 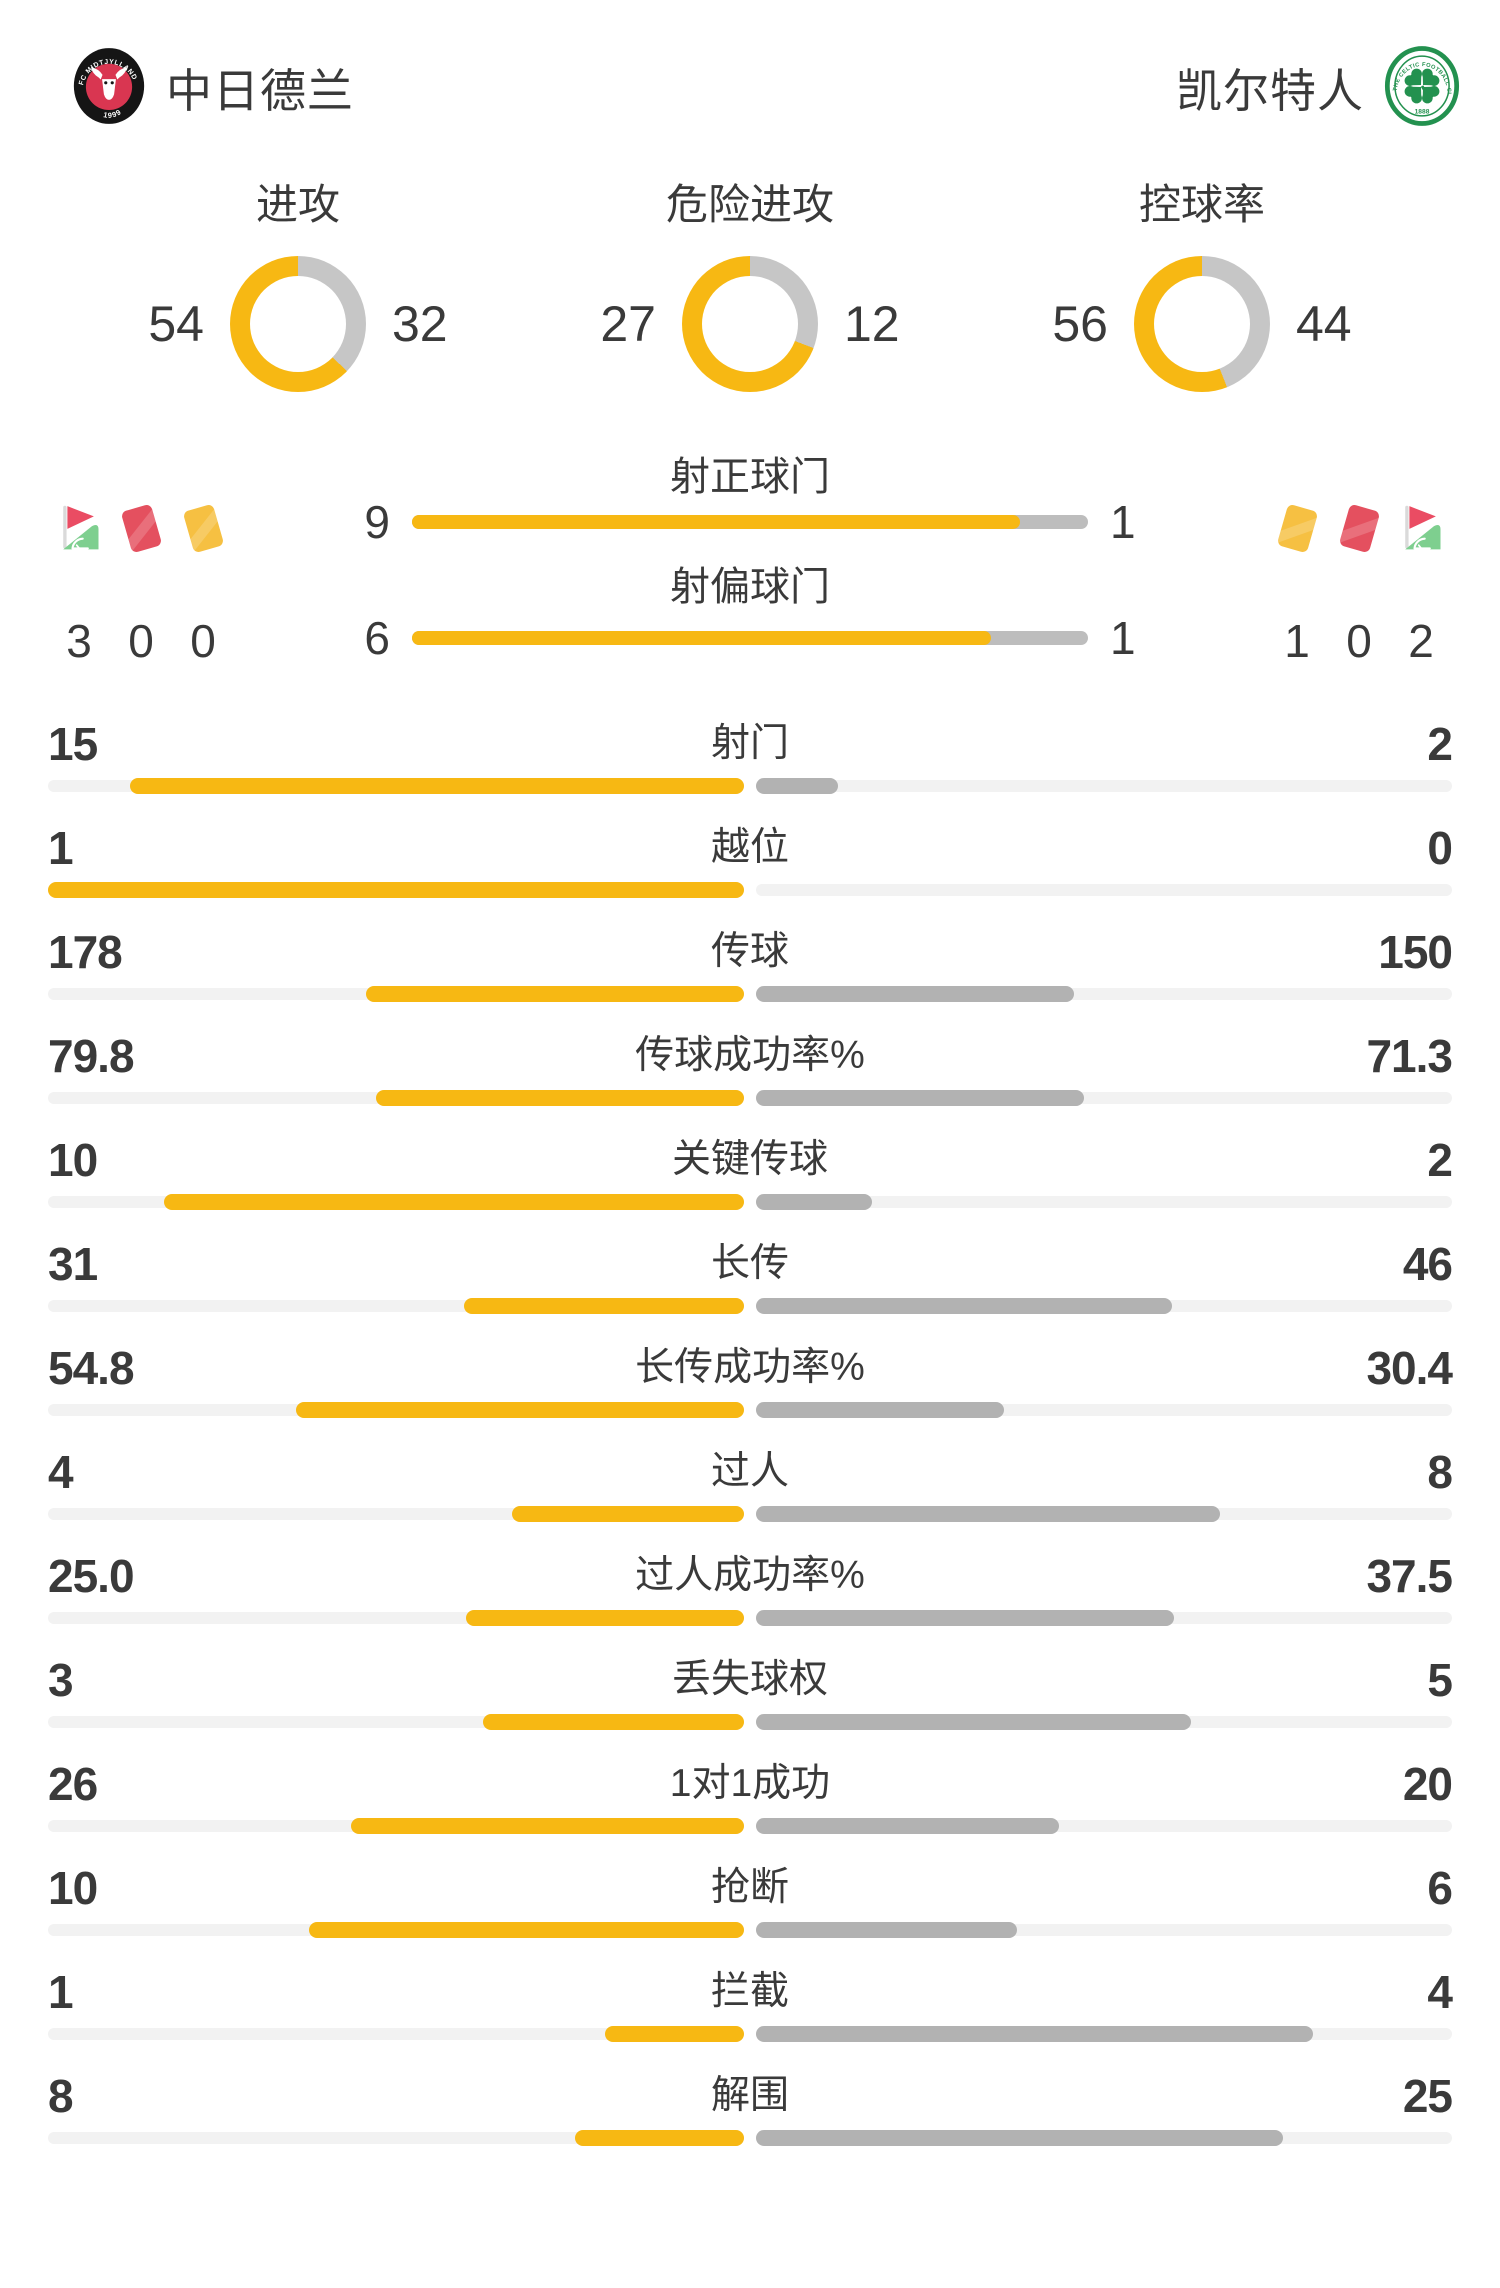 I want to click on shots-on-target-home-value: 9, so click(x=377, y=522).